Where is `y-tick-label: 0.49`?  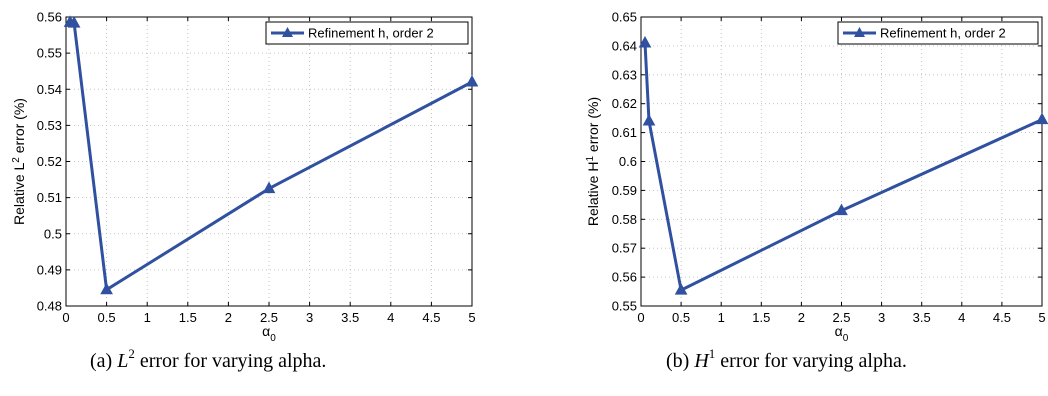
y-tick-label: 0.49 is located at coordinates (49, 269).